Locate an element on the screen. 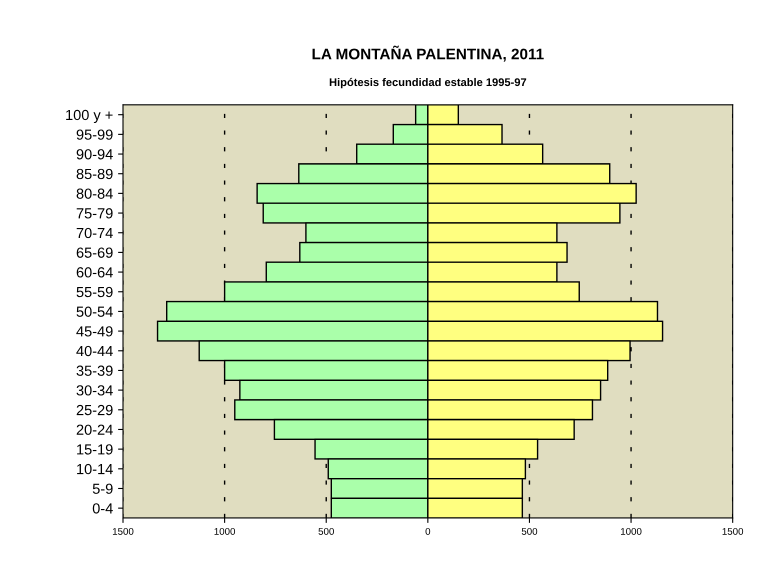  y-tick-label: 15-19 is located at coordinates (95, 449).